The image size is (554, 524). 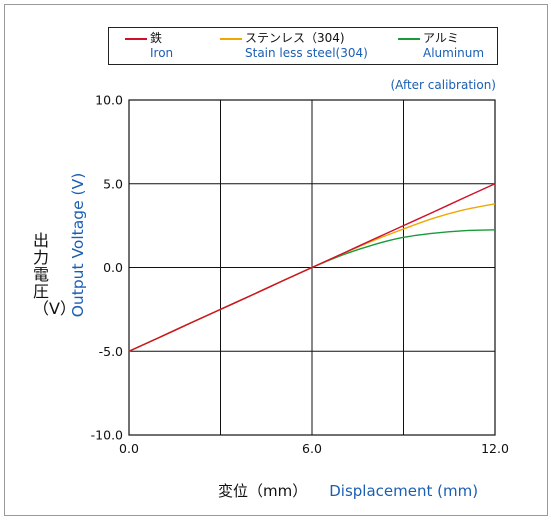 What do you see at coordinates (107, 435) in the screenshot?
I see `y-tick-label: -10.0` at bounding box center [107, 435].